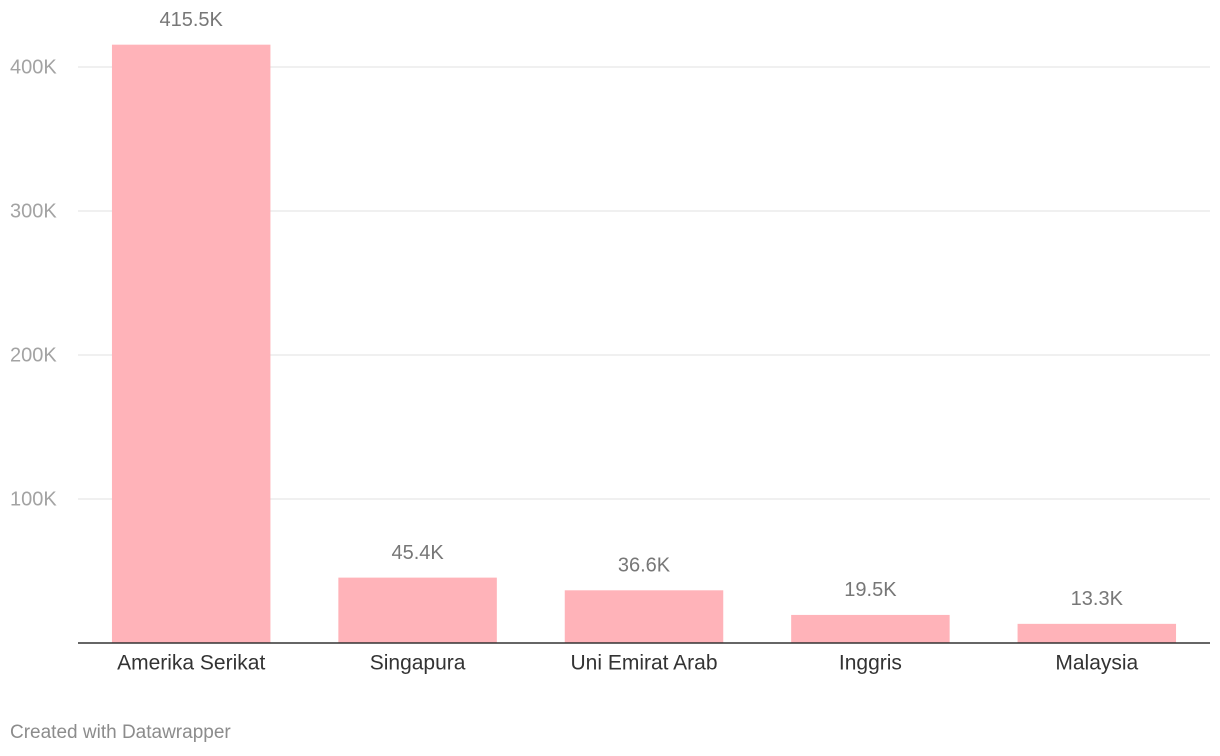 The height and width of the screenshot is (756, 1220). Describe the element at coordinates (418, 663) in the screenshot. I see `x-tick-label: Singapura` at that location.